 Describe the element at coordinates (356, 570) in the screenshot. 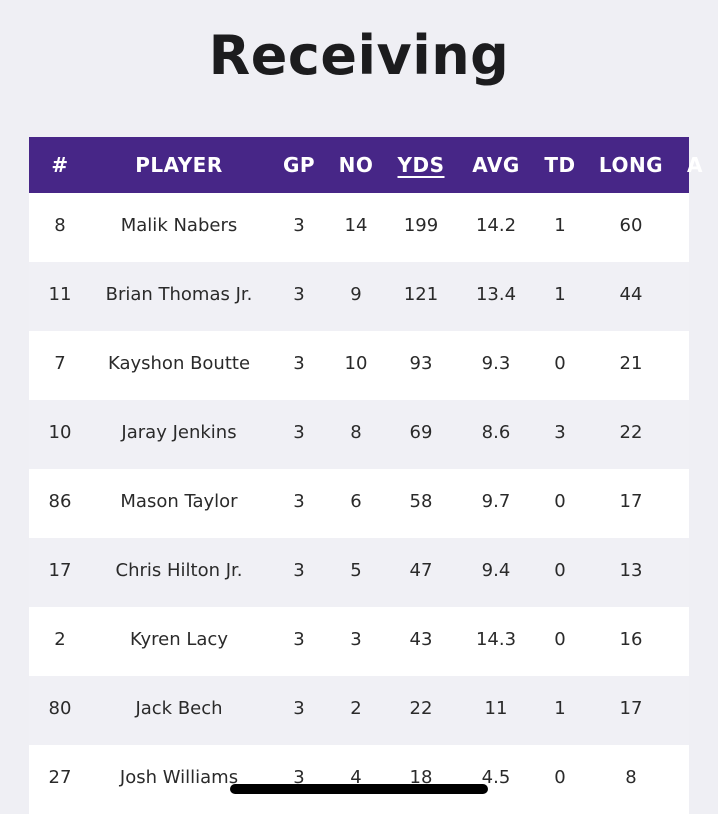

I see `cell-no: 5` at that location.